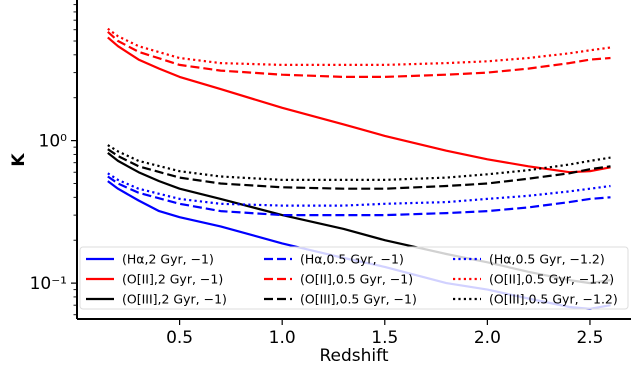 The image size is (631, 372). I want to click on legend-label-4: (O[II],0.5 Gyr, −1), so click(356, 279).